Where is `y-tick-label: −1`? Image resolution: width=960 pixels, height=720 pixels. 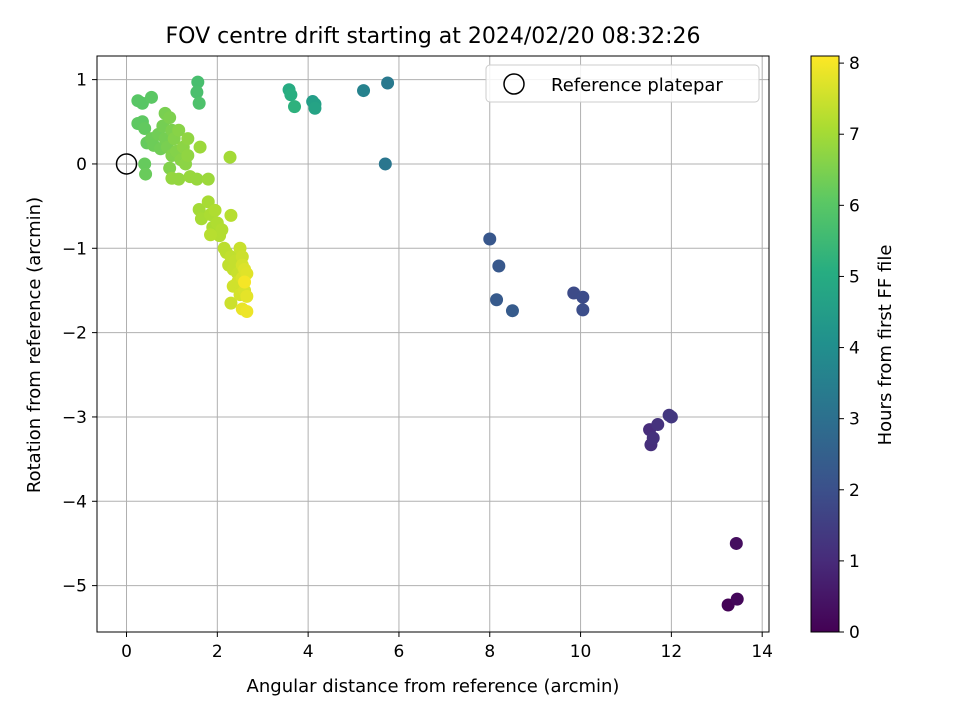 y-tick-label: −1 is located at coordinates (74, 249).